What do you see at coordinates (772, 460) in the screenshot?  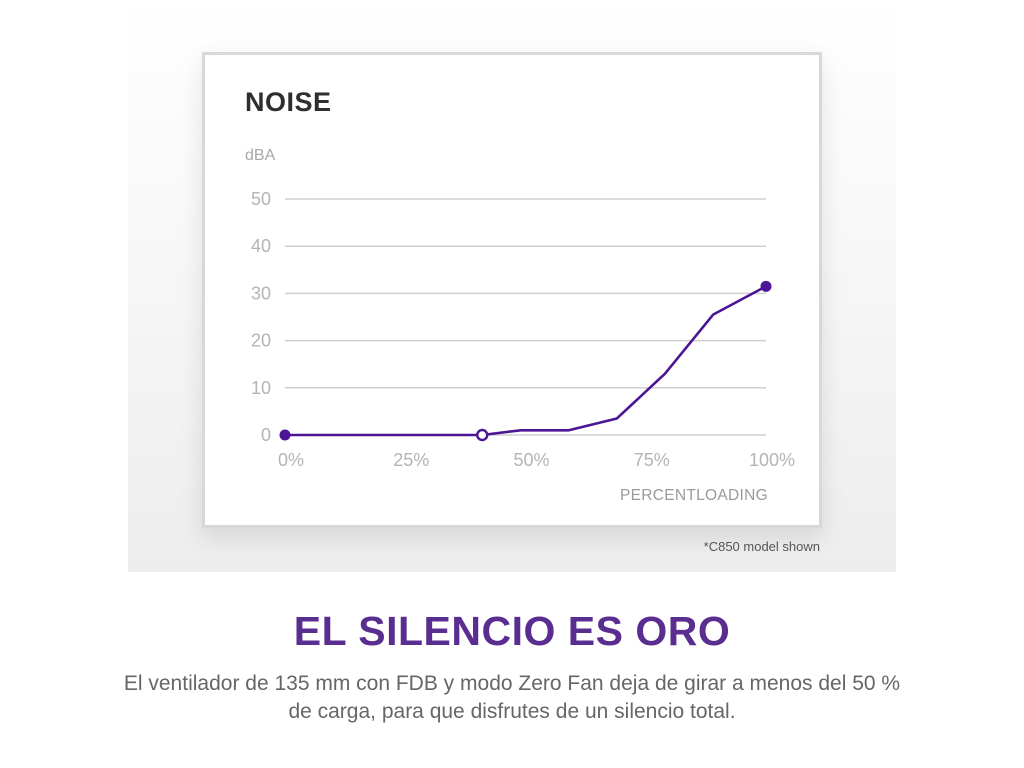 I see `x-tick-label: 100%` at bounding box center [772, 460].